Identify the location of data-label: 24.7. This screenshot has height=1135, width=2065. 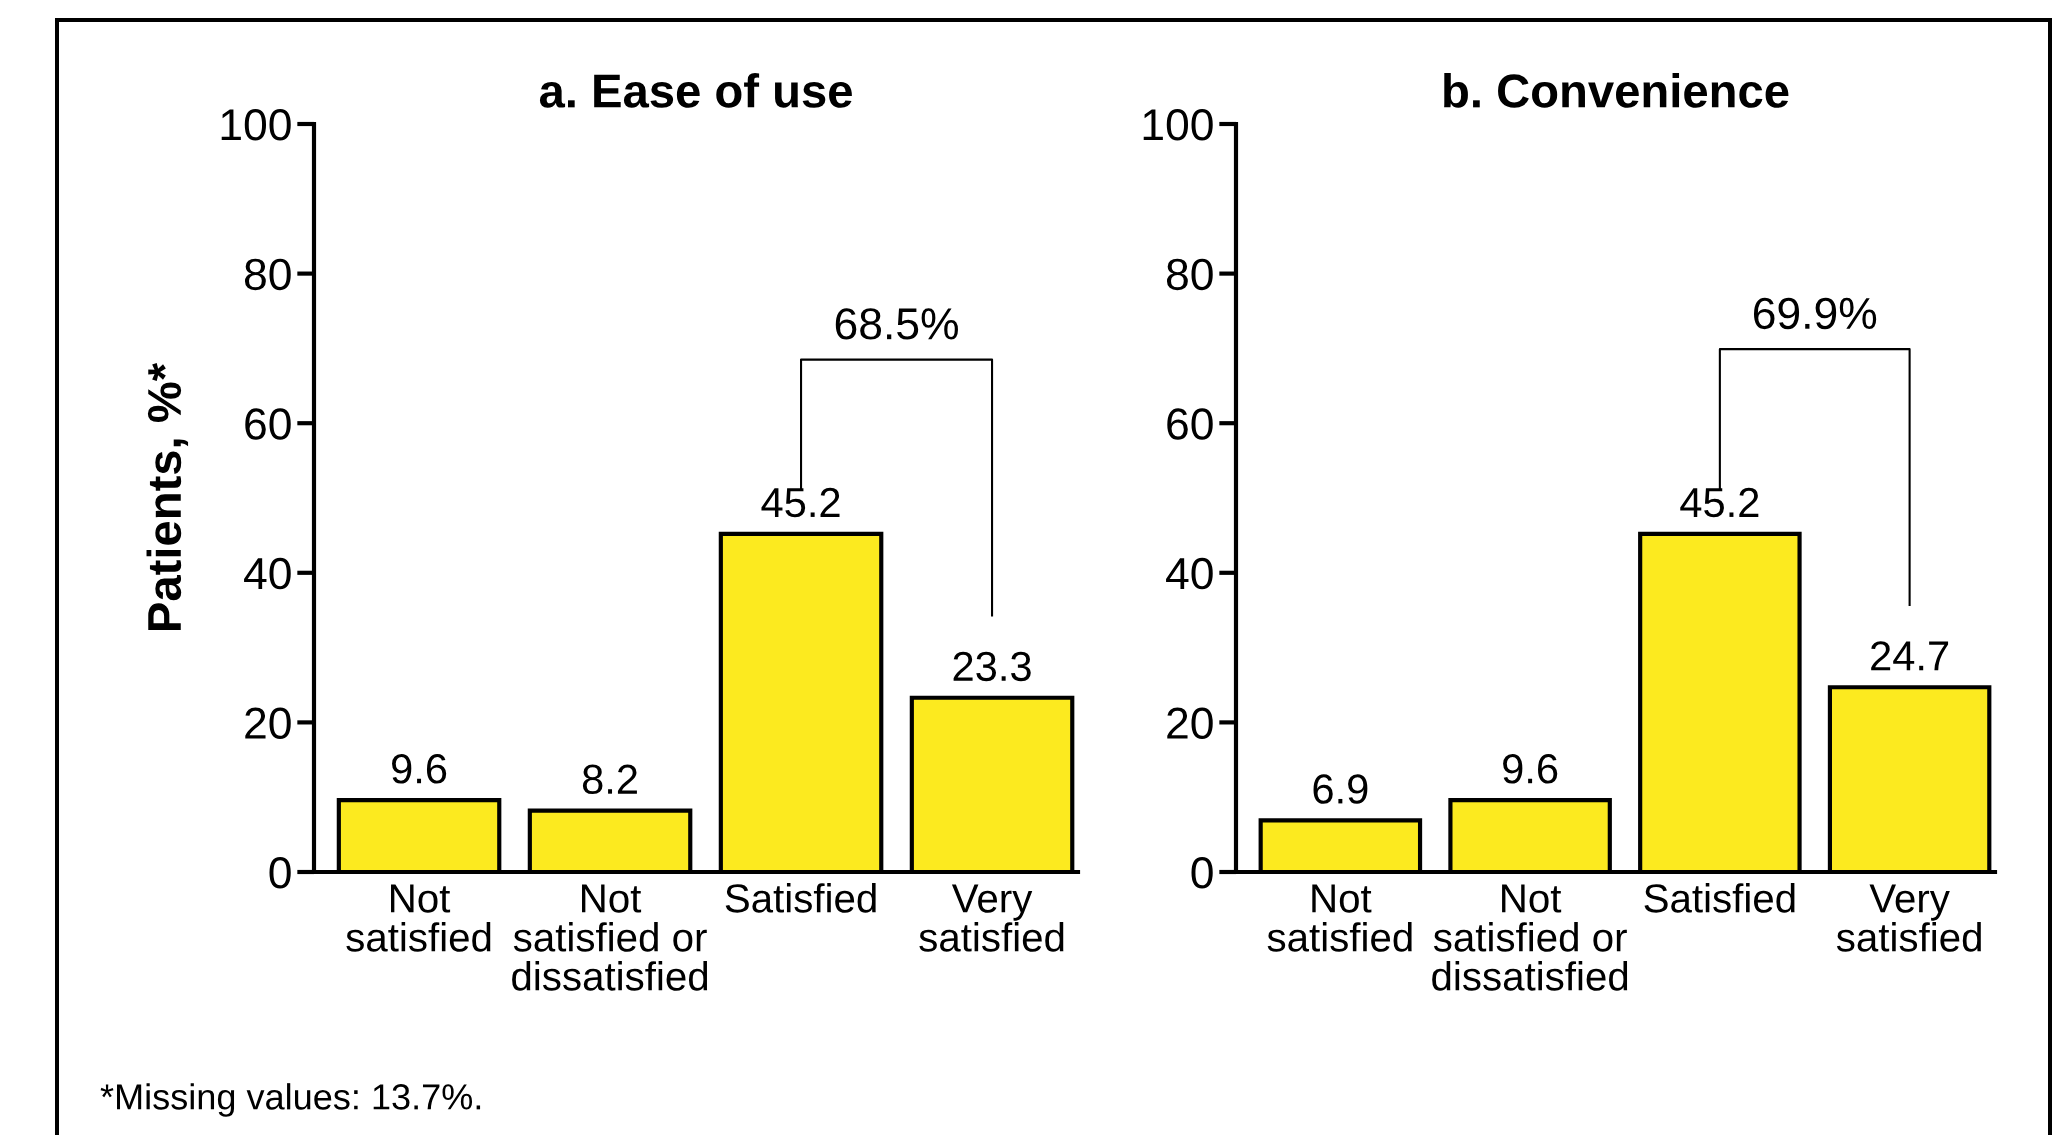
(1910, 656).